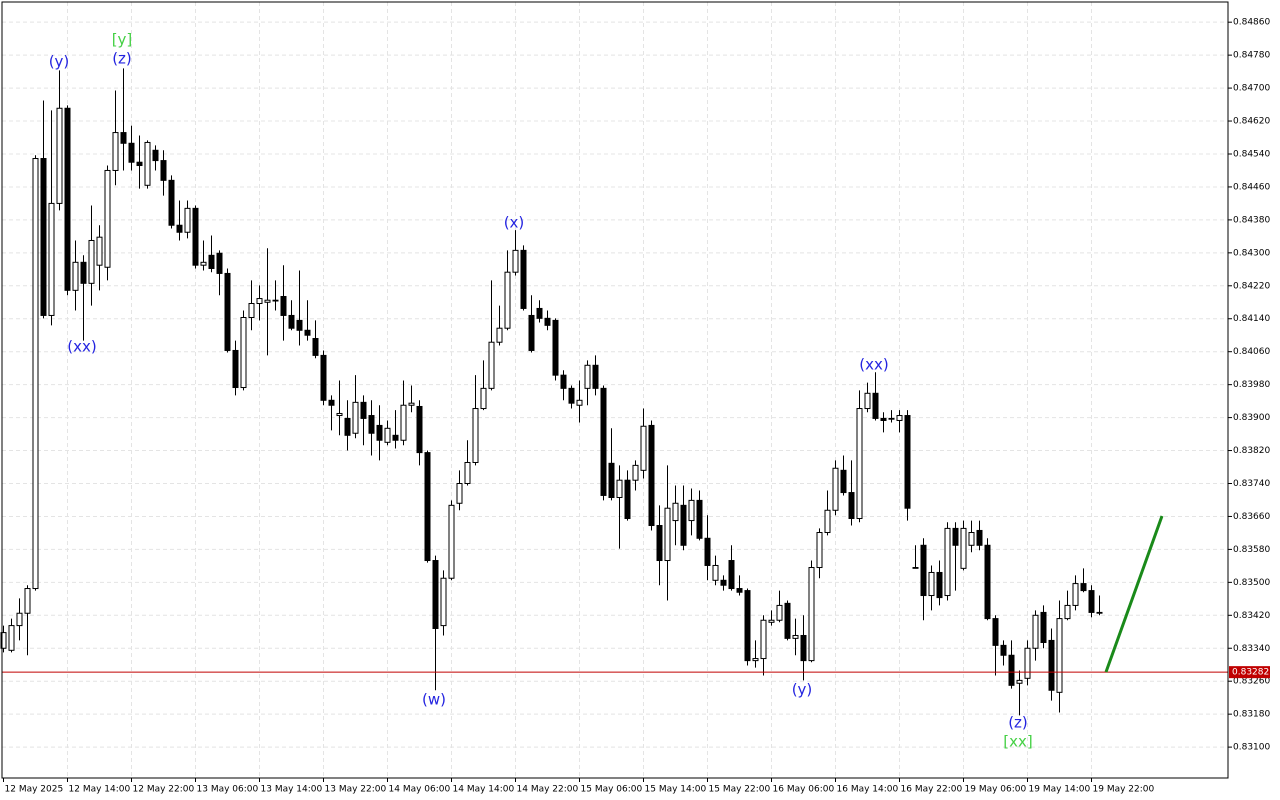 The width and height of the screenshot is (1280, 800). Describe the element at coordinates (1251, 187) in the screenshot. I see `y-tick-label: 0.84460` at that location.